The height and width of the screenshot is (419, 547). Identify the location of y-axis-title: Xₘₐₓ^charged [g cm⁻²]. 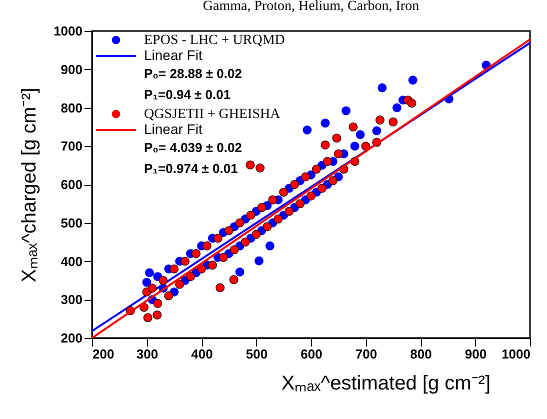
(29, 185).